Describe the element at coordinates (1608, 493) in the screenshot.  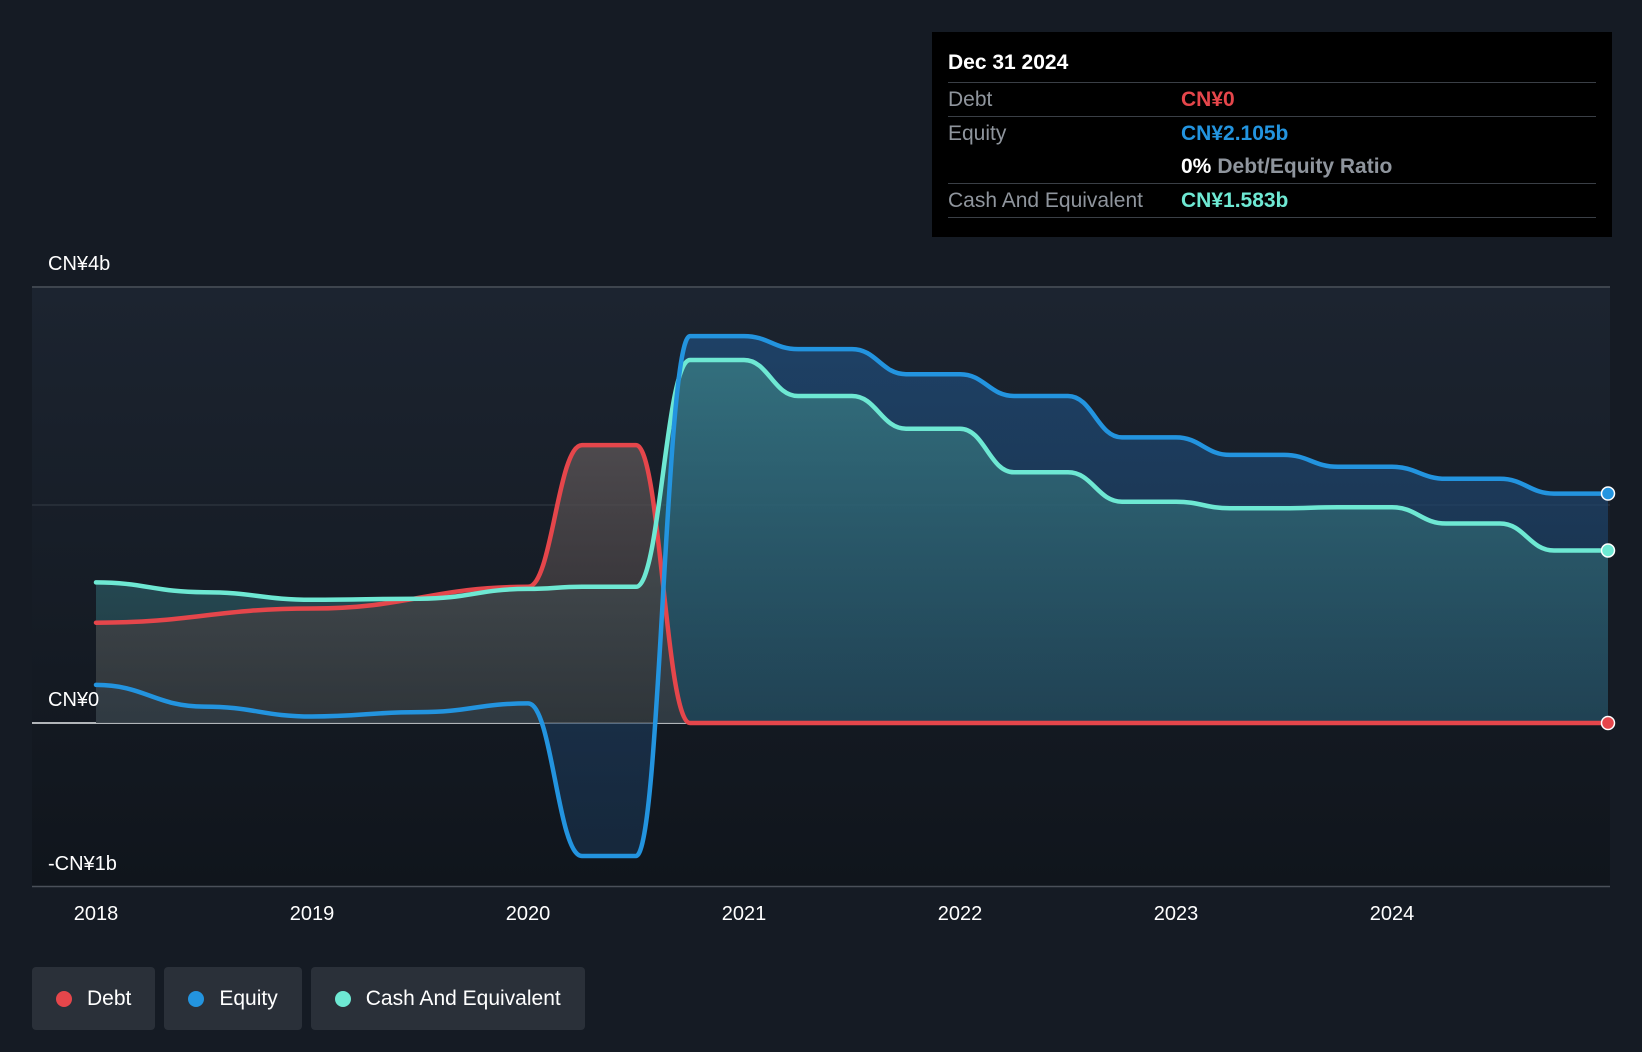
I see `equity-end-marker` at that location.